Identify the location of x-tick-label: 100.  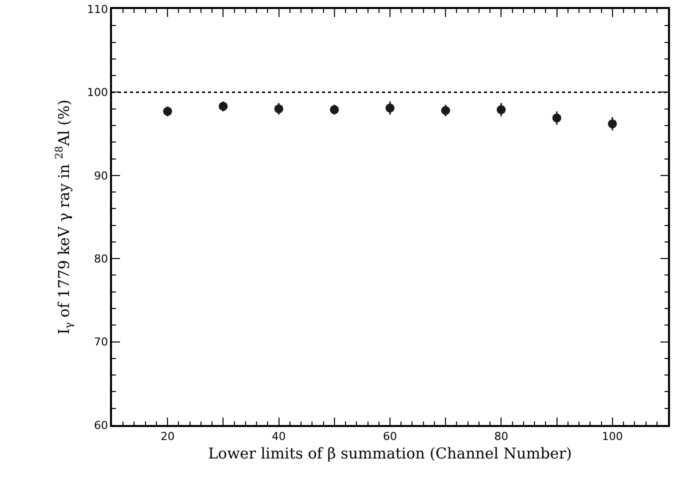
(612, 436).